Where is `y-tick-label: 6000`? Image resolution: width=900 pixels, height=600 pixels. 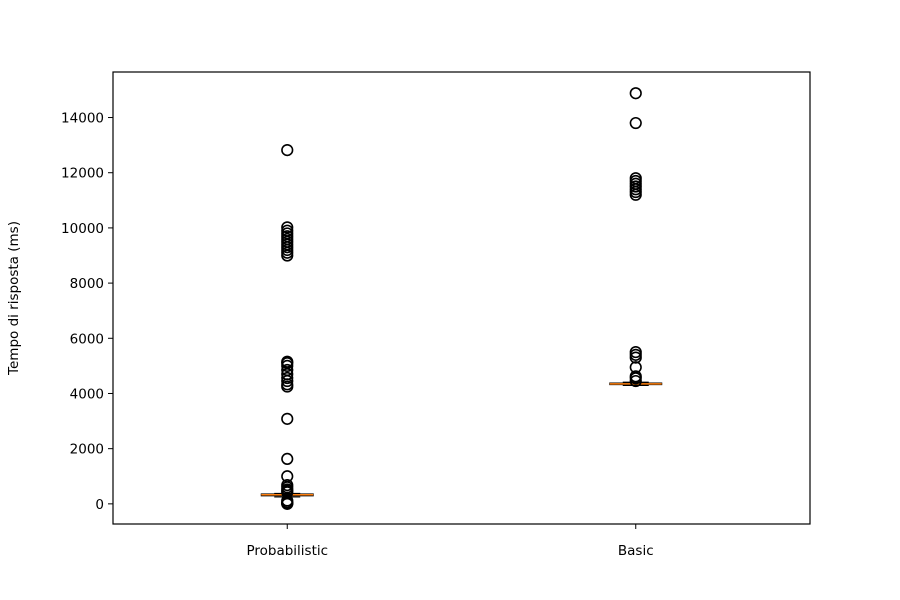
y-tick-label: 6000 is located at coordinates (87, 339).